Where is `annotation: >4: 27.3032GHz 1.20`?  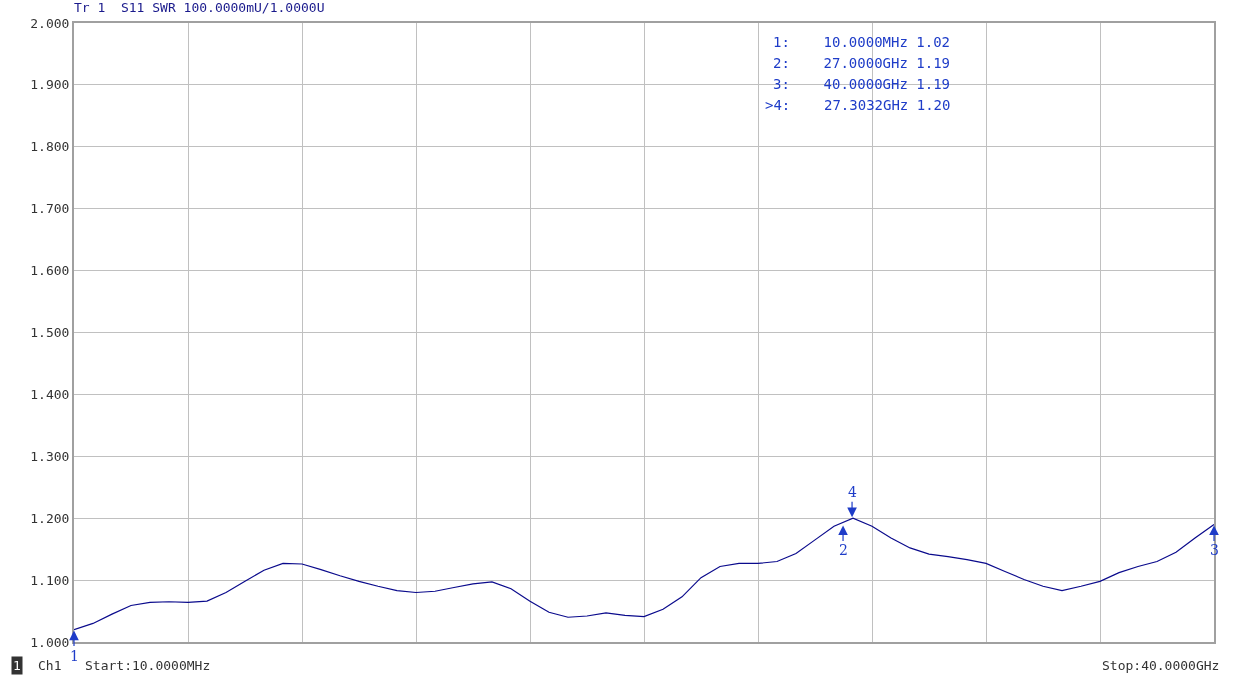
annotation: >4: 27.3032GHz 1.20 is located at coordinates (858, 105).